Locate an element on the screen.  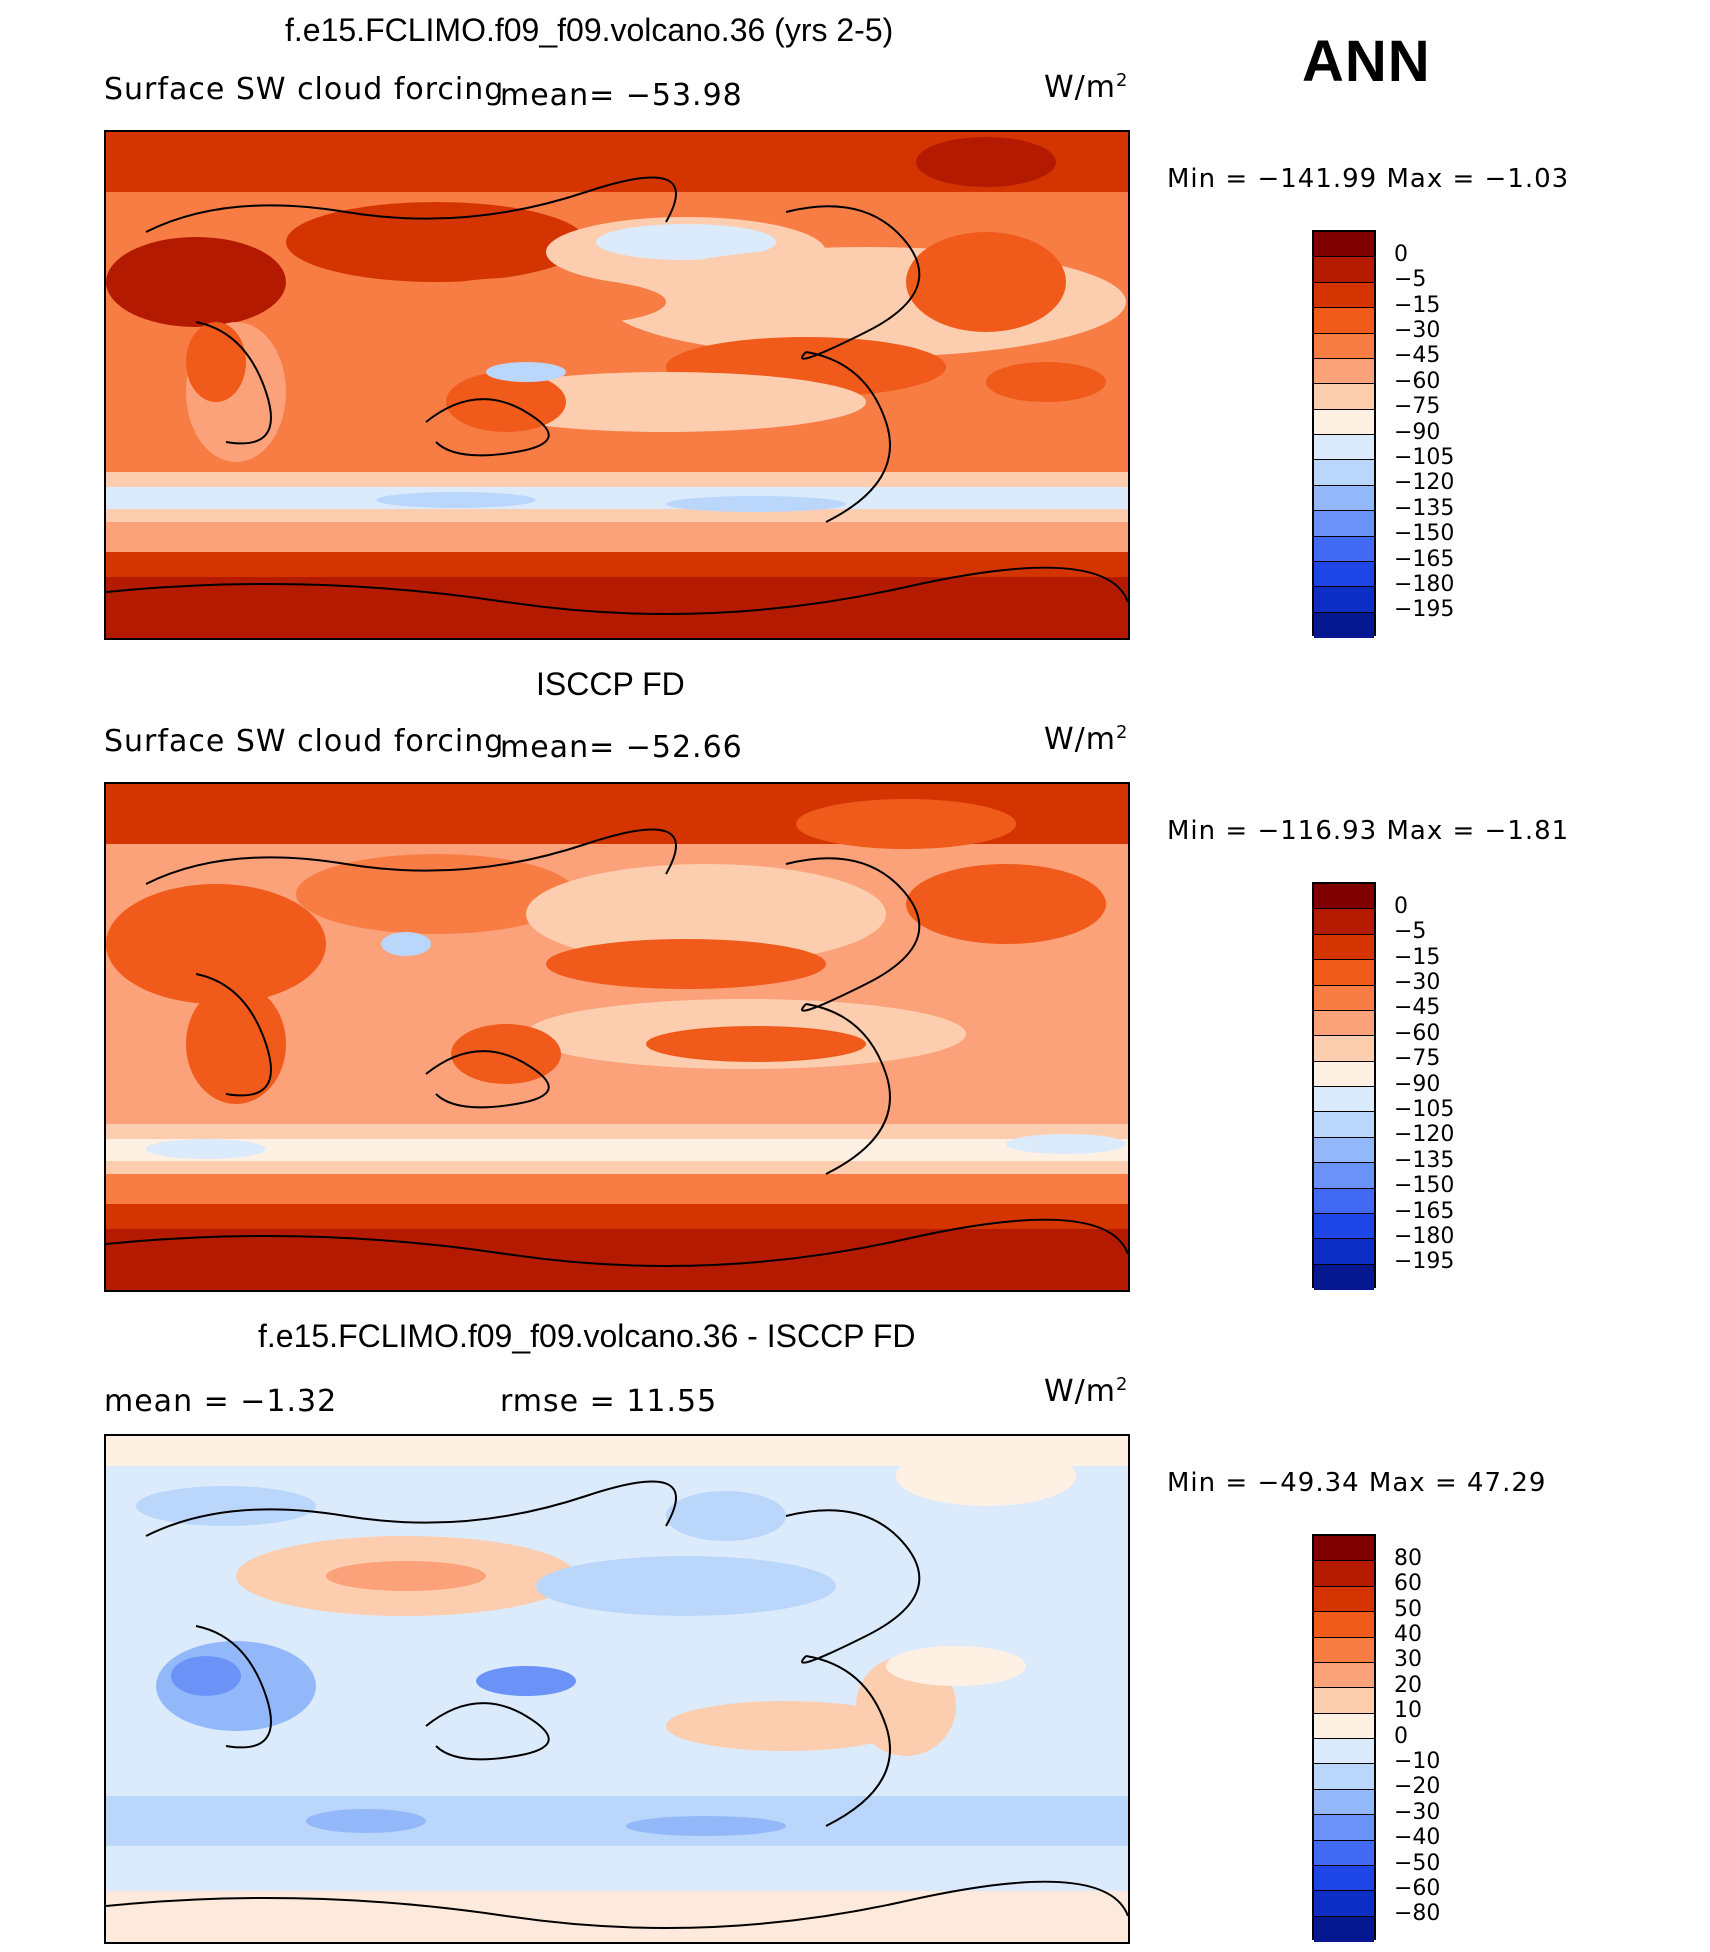
panel-2-min-max: Min = −116.93 Max = −1.81 is located at coordinates (1368, 831).